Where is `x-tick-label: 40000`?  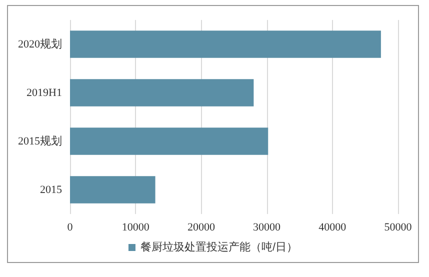 x-tick-label: 40000 is located at coordinates (332, 228).